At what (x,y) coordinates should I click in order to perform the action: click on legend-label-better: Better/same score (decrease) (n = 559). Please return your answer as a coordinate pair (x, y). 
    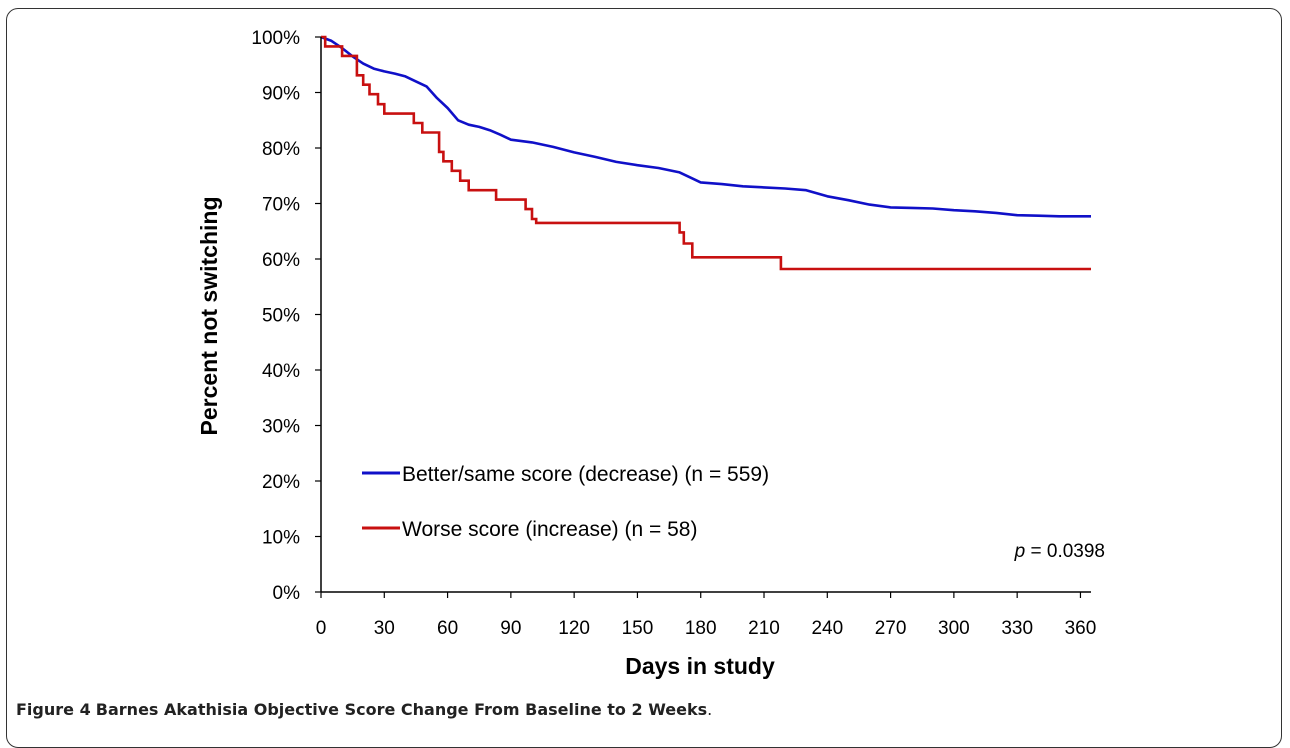
    Looking at the image, I should click on (585, 474).